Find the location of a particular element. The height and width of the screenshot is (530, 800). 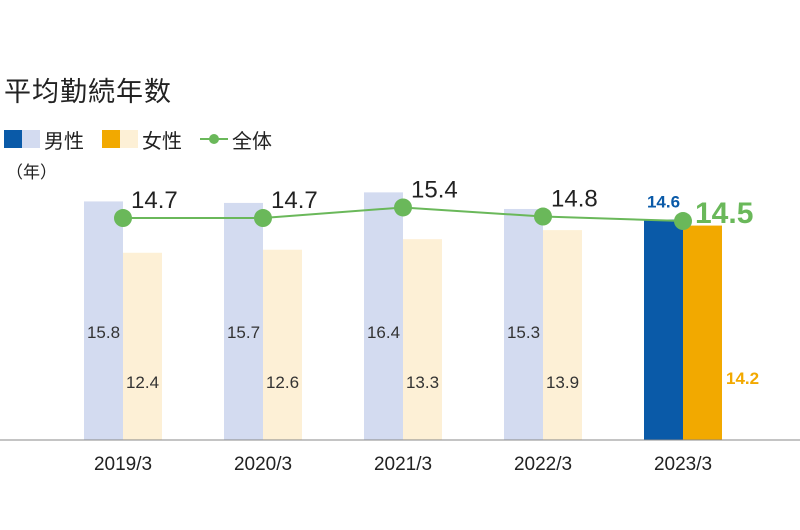

data-label-female: 13.9 is located at coordinates (562, 382).